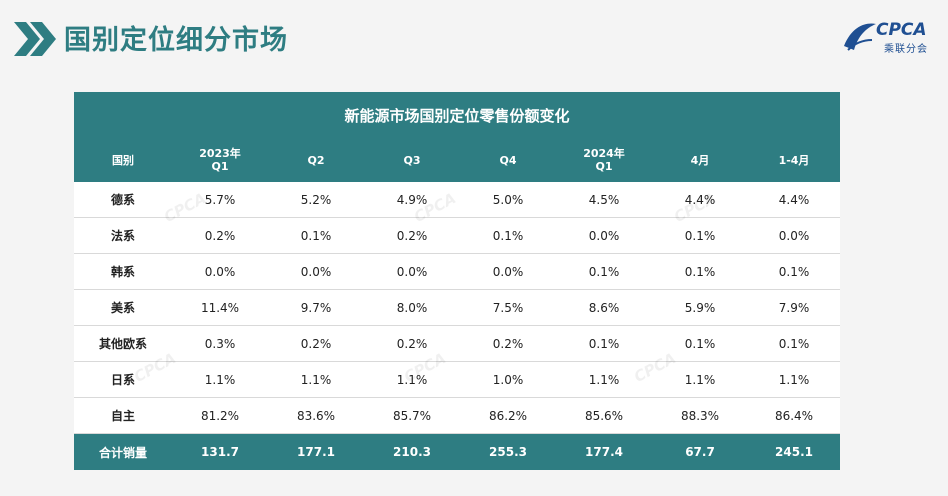 The height and width of the screenshot is (496, 948). What do you see at coordinates (220, 200) in the screenshot?
I see `table-cell: 5.7%` at bounding box center [220, 200].